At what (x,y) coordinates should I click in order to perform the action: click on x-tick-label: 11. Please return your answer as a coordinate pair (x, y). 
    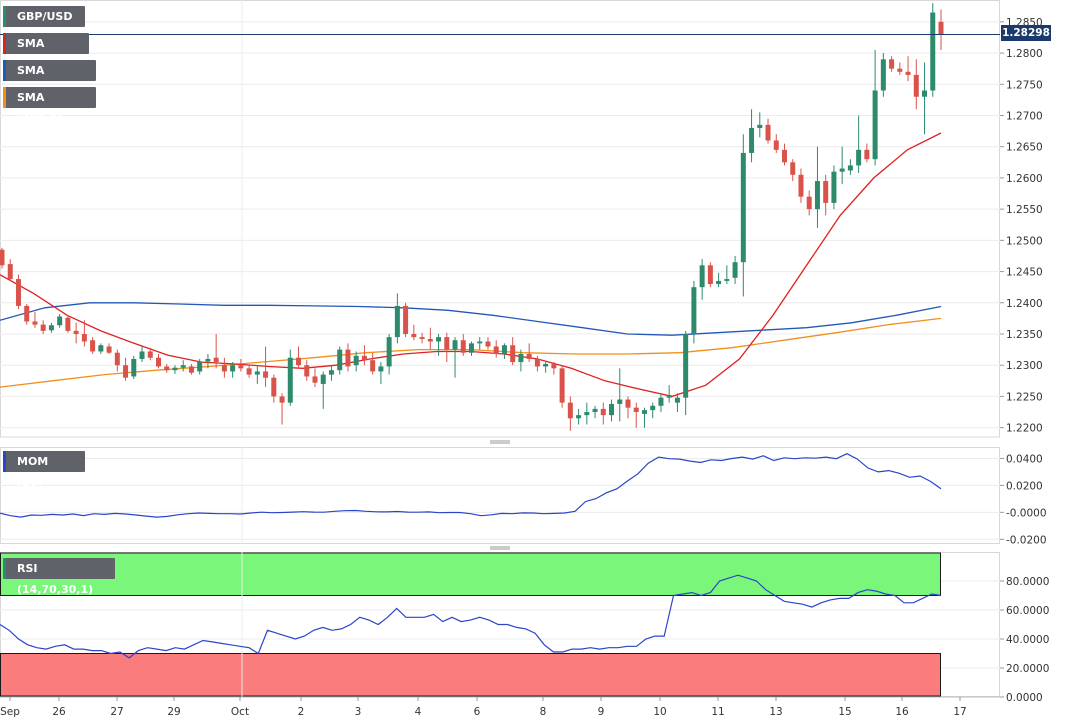
    Looking at the image, I should click on (717, 712).